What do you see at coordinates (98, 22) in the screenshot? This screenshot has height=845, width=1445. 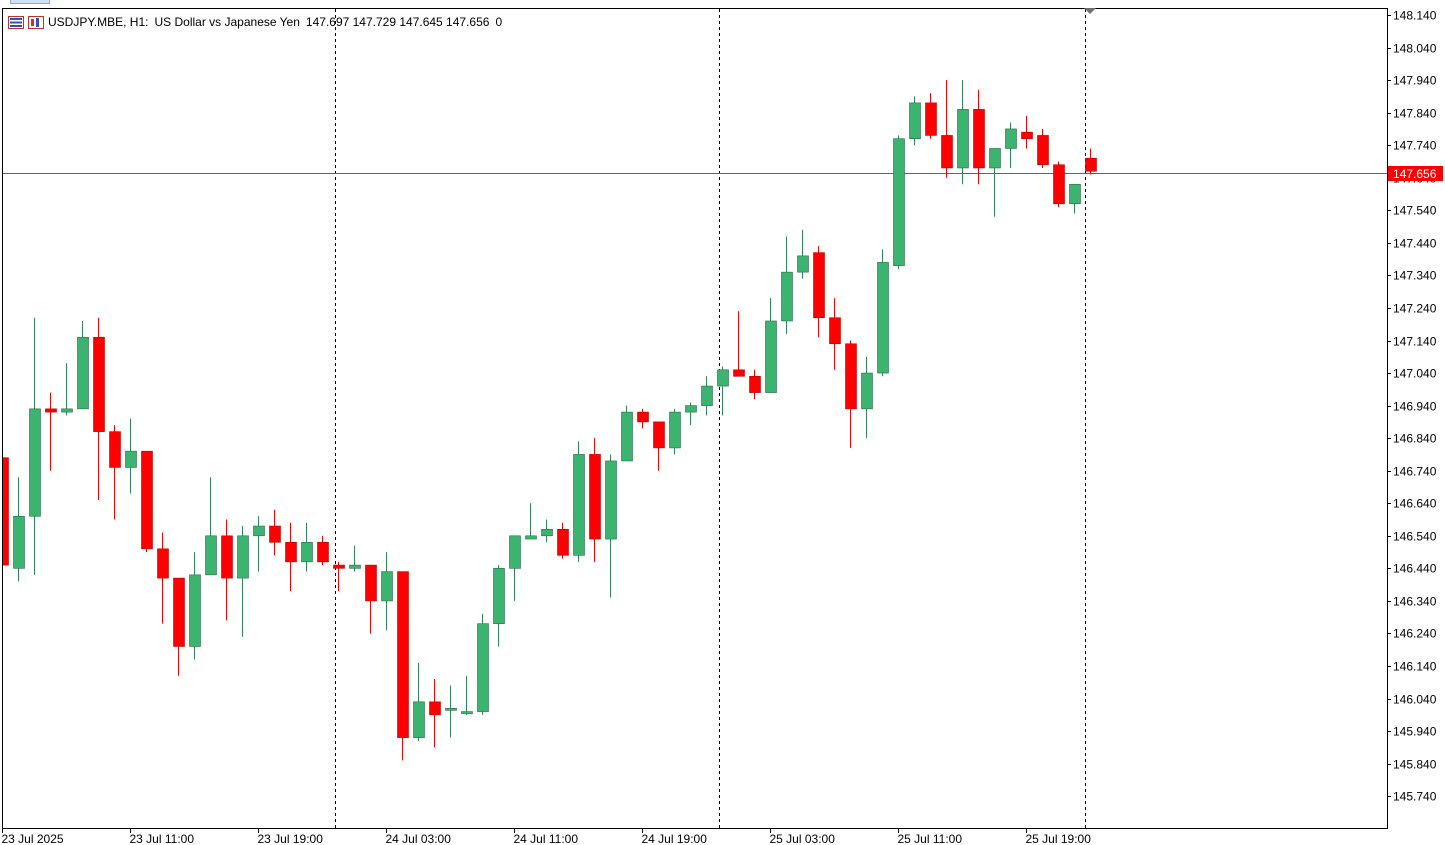 I see `symbol-timeframe: USDJPY.MBE, H1:` at bounding box center [98, 22].